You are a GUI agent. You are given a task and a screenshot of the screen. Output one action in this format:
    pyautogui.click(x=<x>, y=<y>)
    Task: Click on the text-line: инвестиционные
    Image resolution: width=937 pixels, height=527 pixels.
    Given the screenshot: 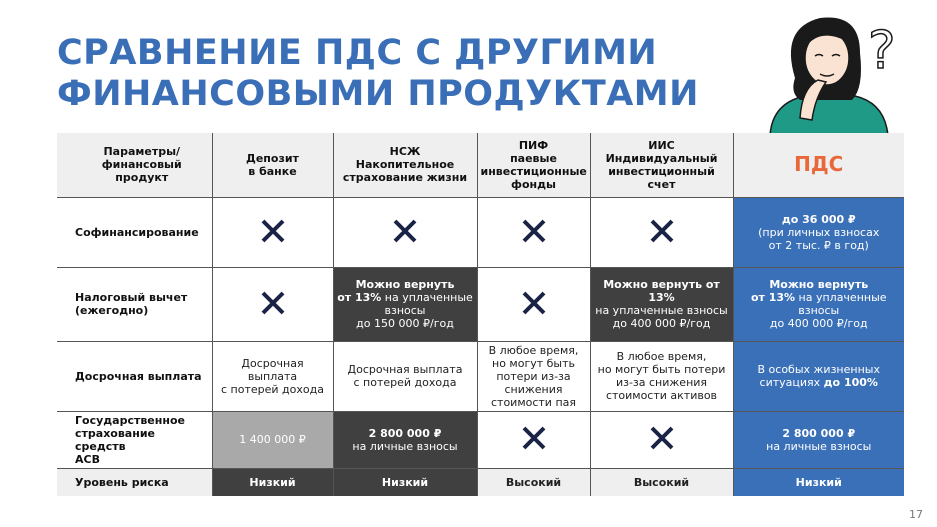 What is the action you would take?
    pyautogui.click(x=533, y=171)
    